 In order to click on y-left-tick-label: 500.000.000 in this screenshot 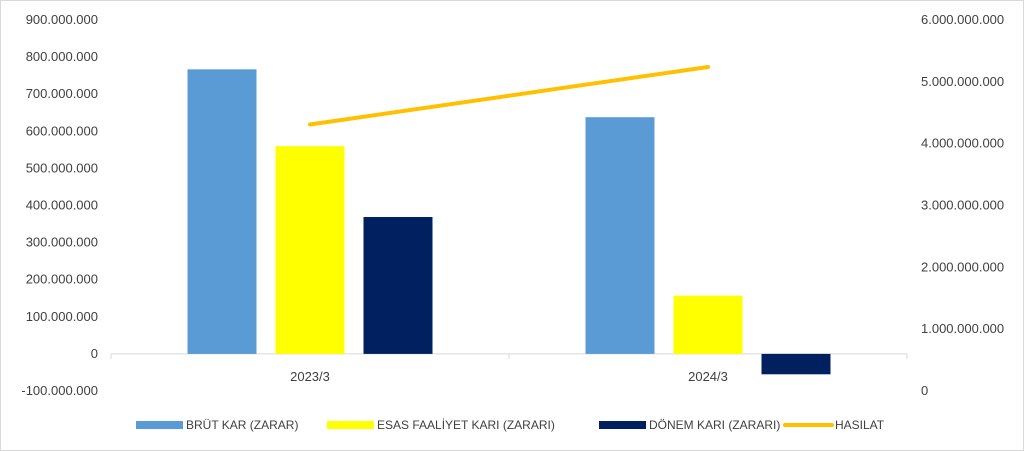, I will do `click(62, 167)`.